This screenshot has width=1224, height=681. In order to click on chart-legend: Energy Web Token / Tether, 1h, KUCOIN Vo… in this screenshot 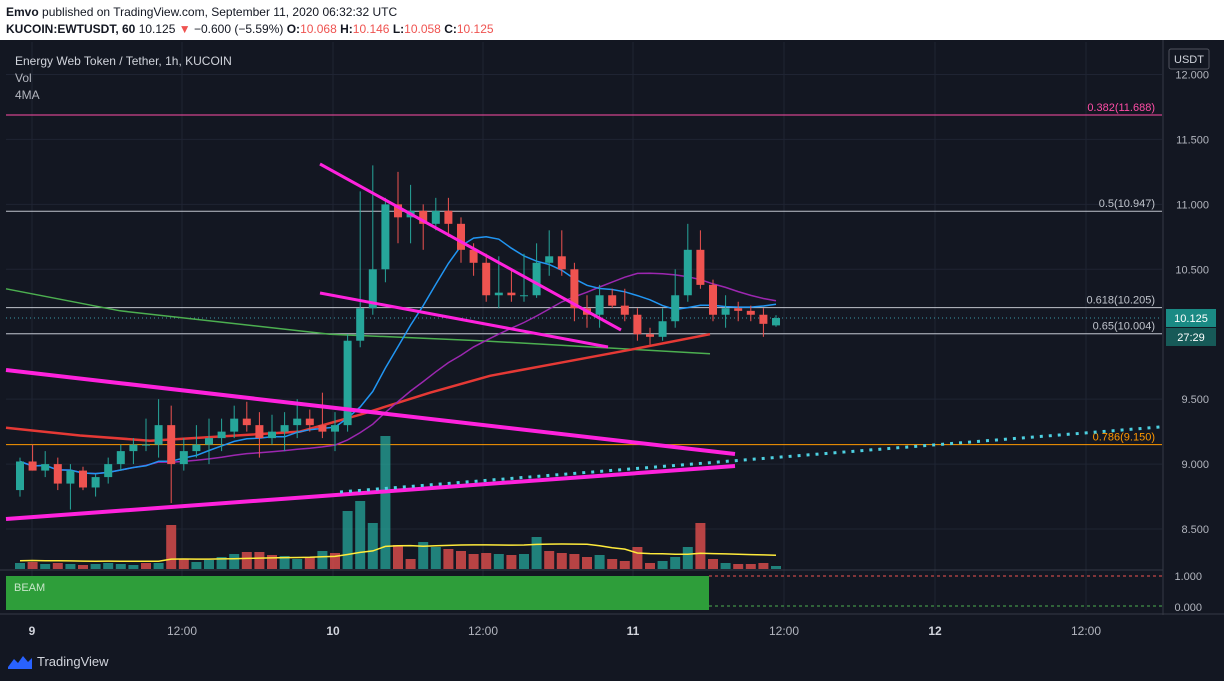, I will do `click(123, 78)`.